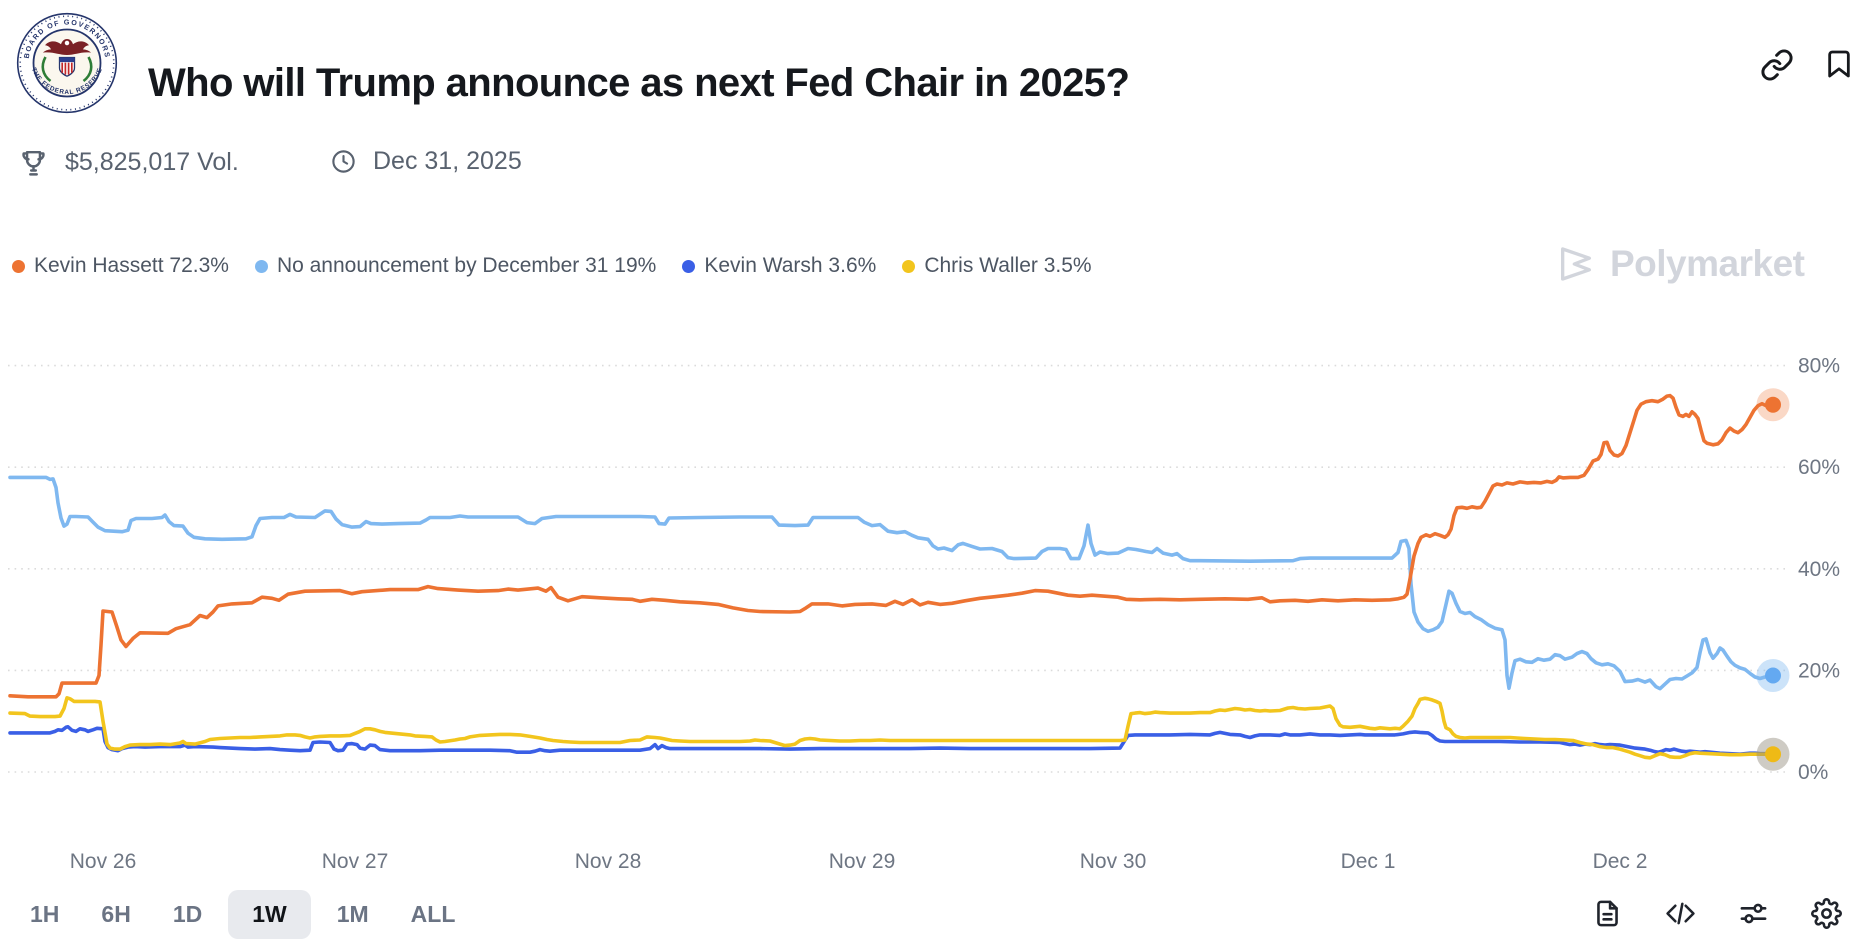 The image size is (1854, 944). What do you see at coordinates (1753, 913) in the screenshot?
I see `sliders-icon` at bounding box center [1753, 913].